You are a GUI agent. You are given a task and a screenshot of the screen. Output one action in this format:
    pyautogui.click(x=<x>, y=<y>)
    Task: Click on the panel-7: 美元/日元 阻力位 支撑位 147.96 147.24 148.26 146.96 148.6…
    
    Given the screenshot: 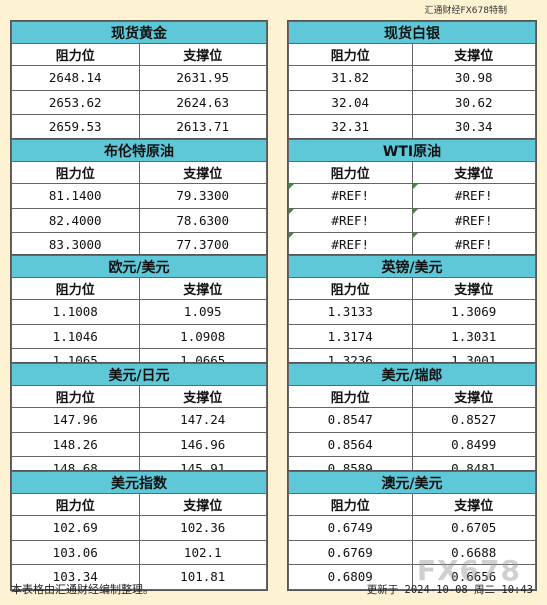 What is the action you would take?
    pyautogui.click(x=139, y=422)
    